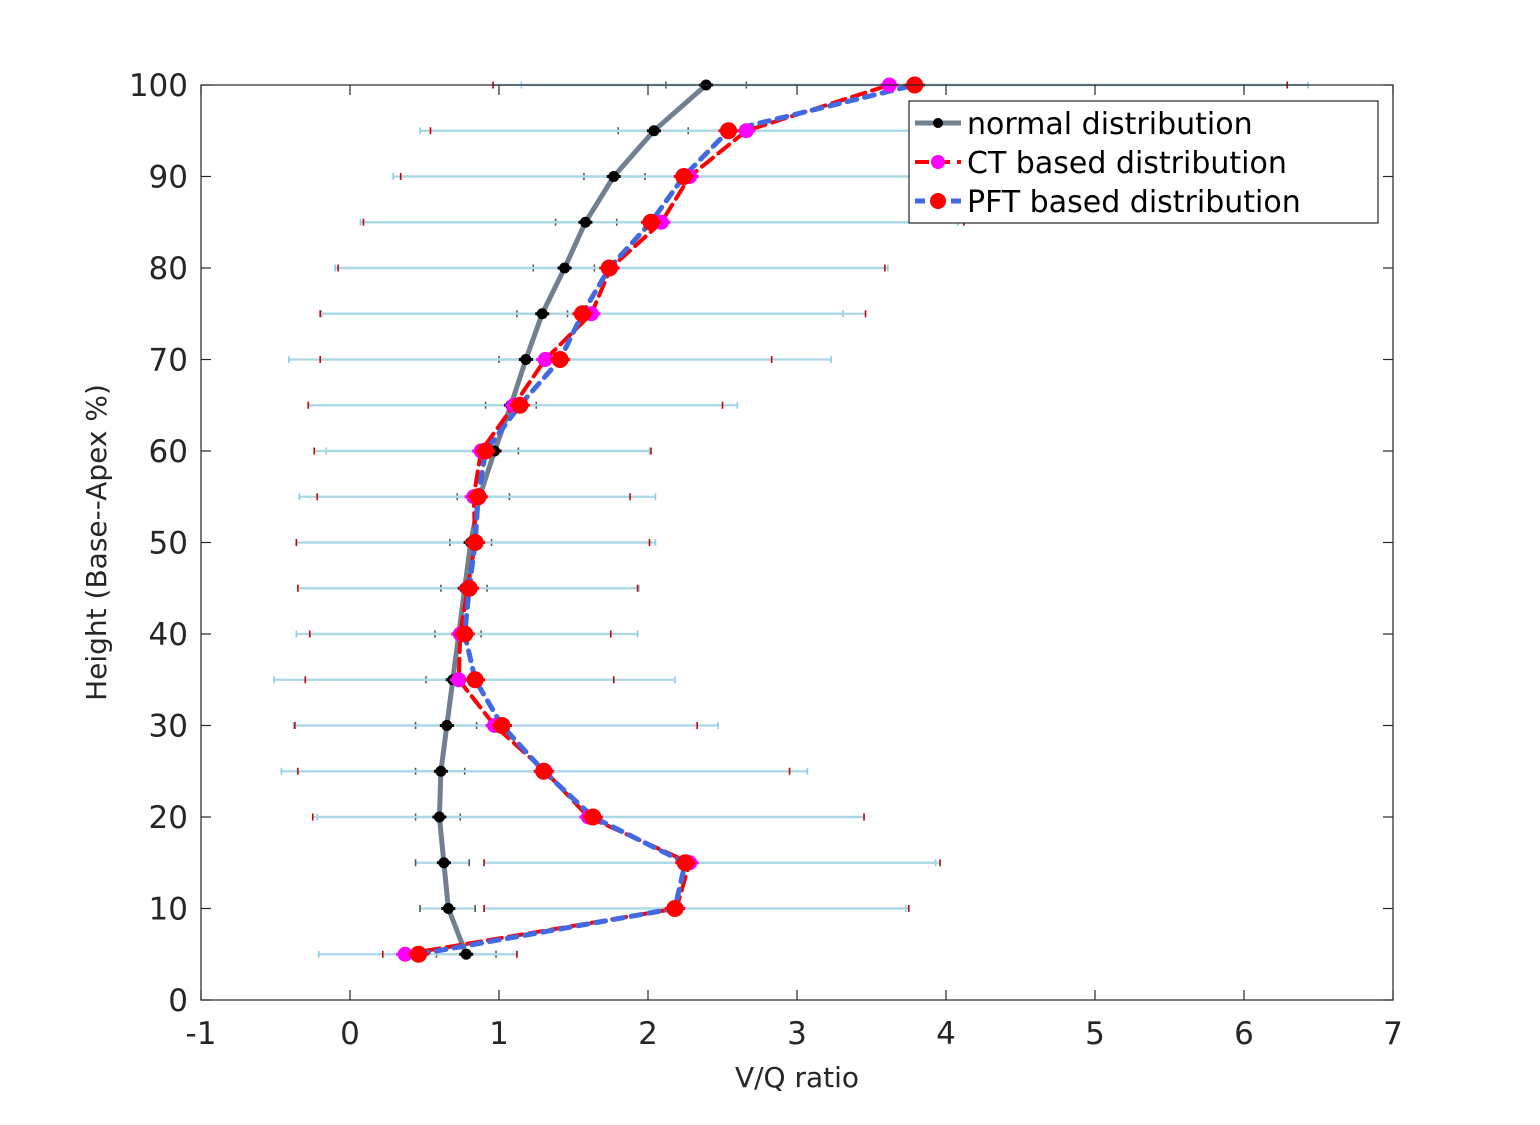 The width and height of the screenshot is (1540, 1125). Describe the element at coordinates (1393, 1034) in the screenshot. I see `x-tick-label: 7` at that location.